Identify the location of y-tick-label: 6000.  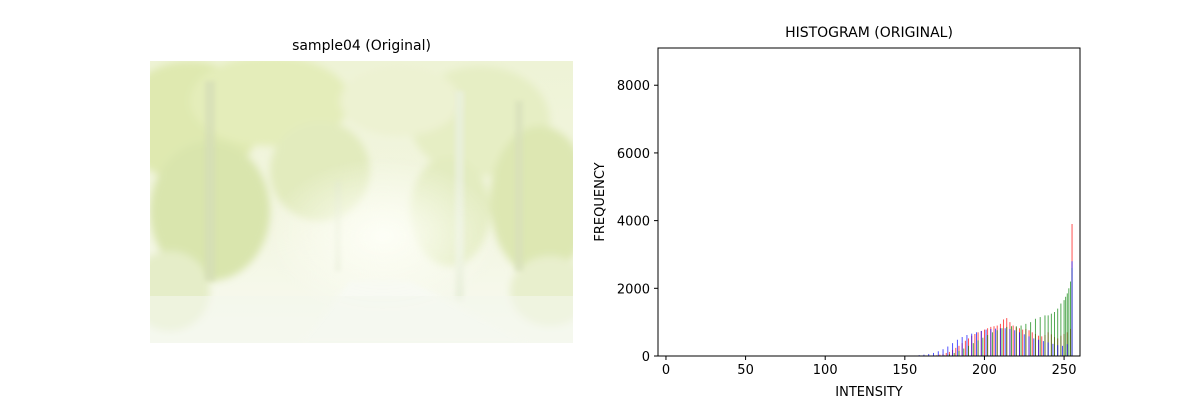
(633, 154).